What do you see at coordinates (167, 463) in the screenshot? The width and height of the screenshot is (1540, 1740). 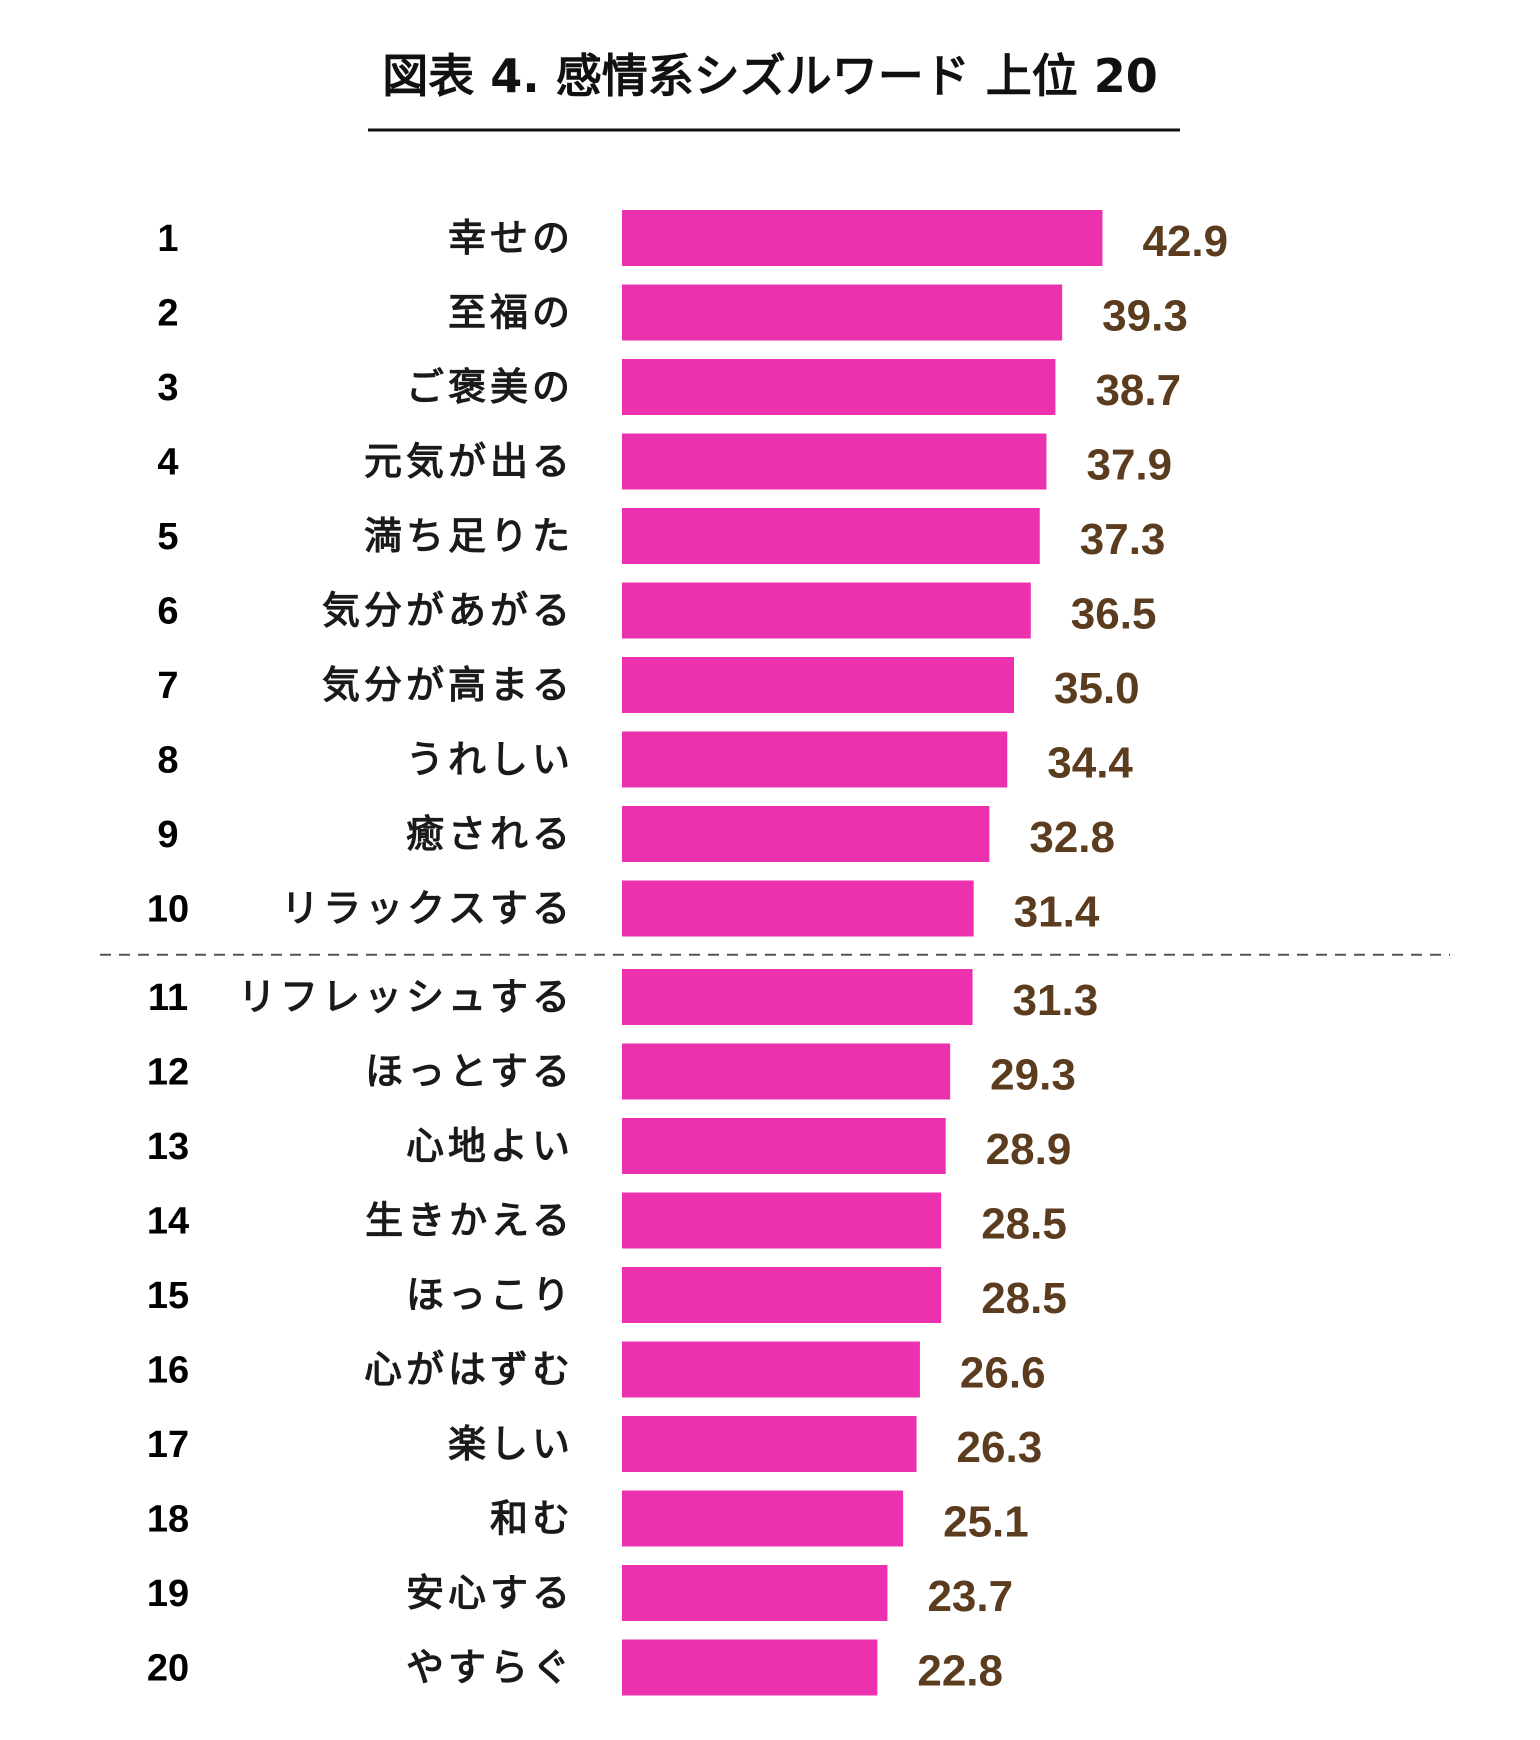 I see `rank-number: 4` at bounding box center [167, 463].